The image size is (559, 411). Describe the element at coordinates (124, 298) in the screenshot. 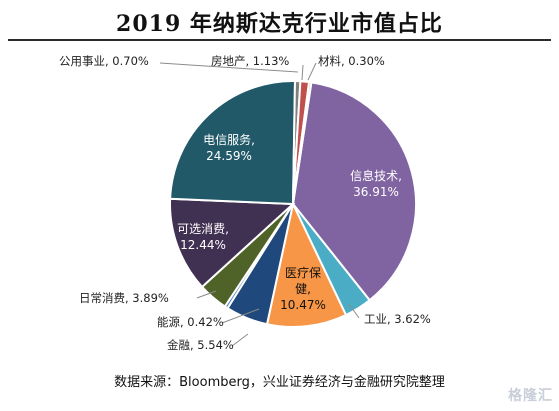

I see `slice-label-5: 日常消费, 3.89%` at that location.